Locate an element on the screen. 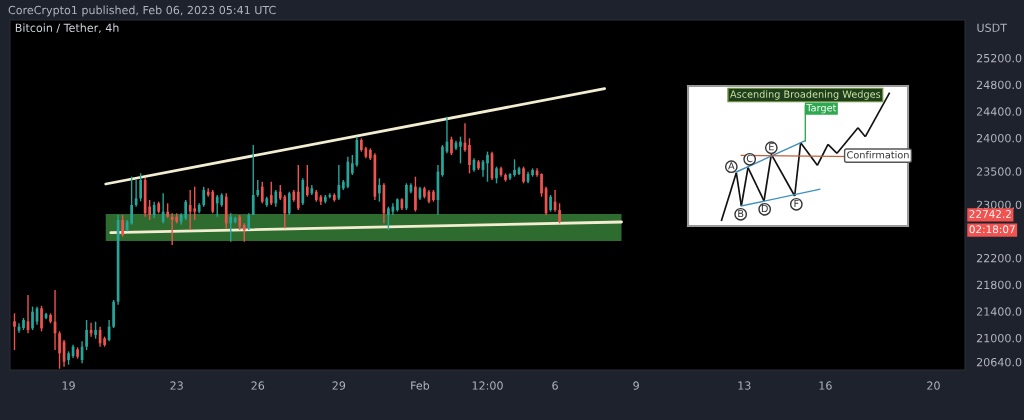 This screenshot has width=1024, height=420. y-tick-label: 23000.0 is located at coordinates (999, 205).